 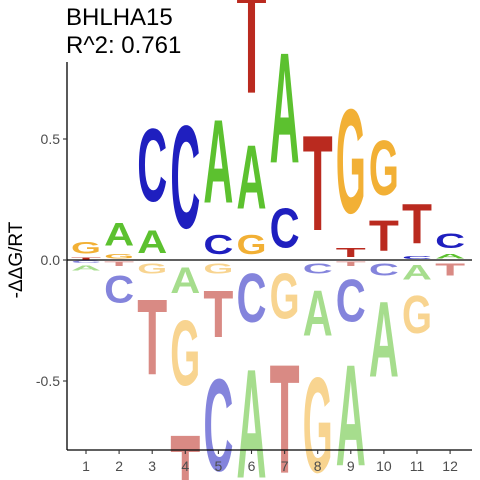 What do you see at coordinates (351, 162) in the screenshot?
I see `logo-letter-g-pos9: G` at bounding box center [351, 162].